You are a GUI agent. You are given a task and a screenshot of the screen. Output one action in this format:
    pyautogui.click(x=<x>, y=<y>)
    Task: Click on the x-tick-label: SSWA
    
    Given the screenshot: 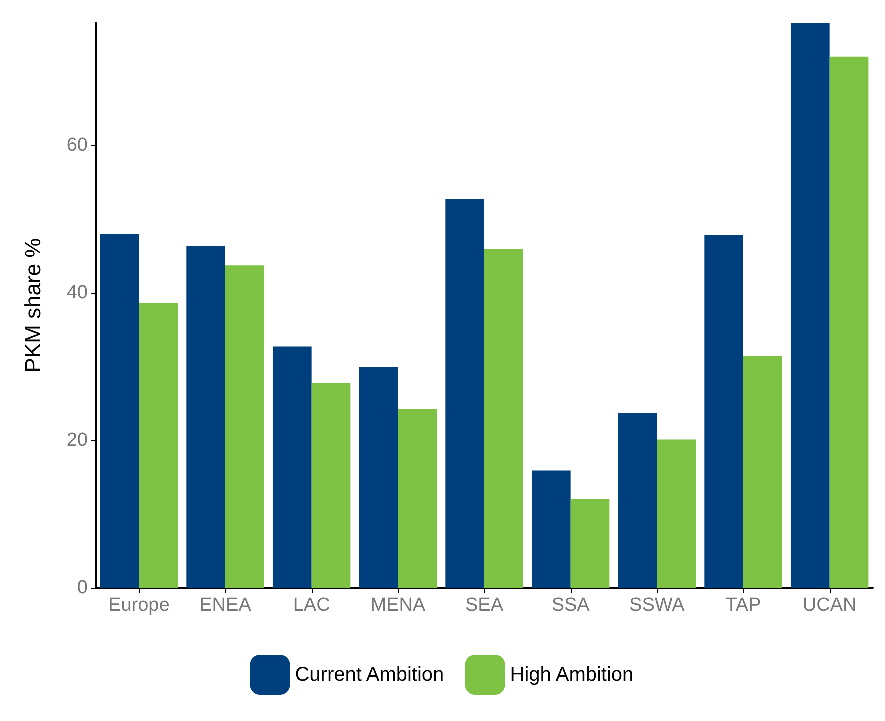 What is the action you would take?
    pyautogui.click(x=658, y=605)
    